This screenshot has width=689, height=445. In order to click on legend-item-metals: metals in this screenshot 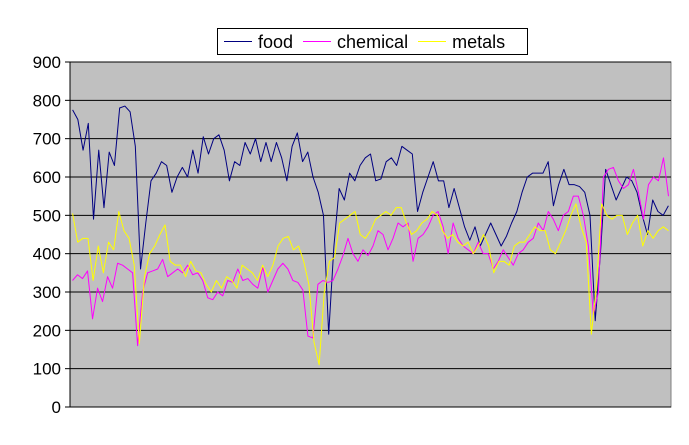, I will do `click(461, 42)`.